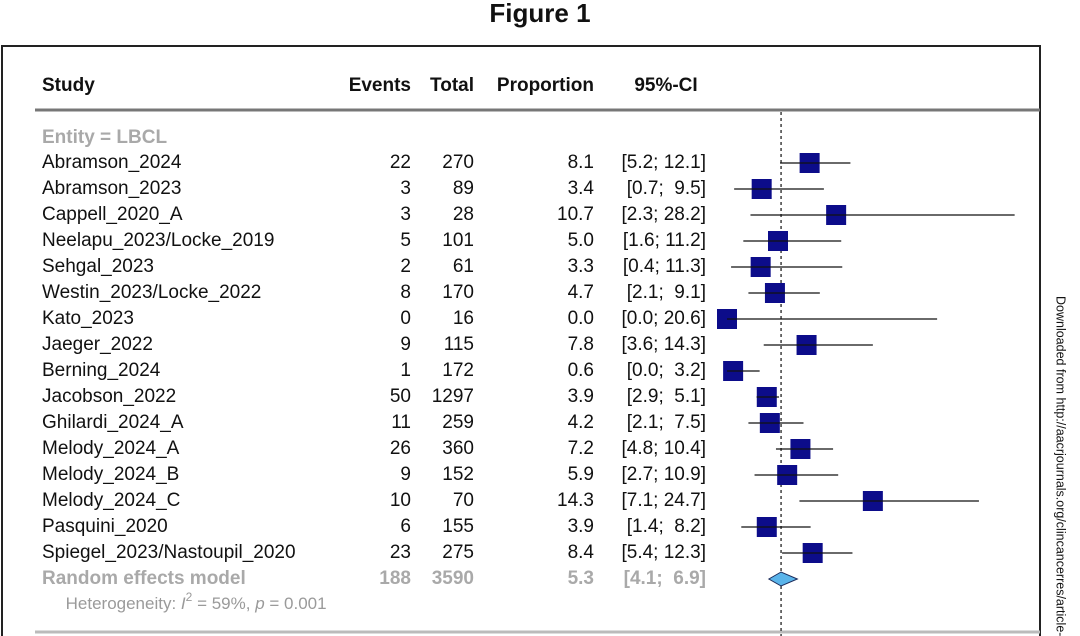 This screenshot has width=1080, height=636. What do you see at coordinates (453, 396) in the screenshot?
I see `total: 1297` at bounding box center [453, 396].